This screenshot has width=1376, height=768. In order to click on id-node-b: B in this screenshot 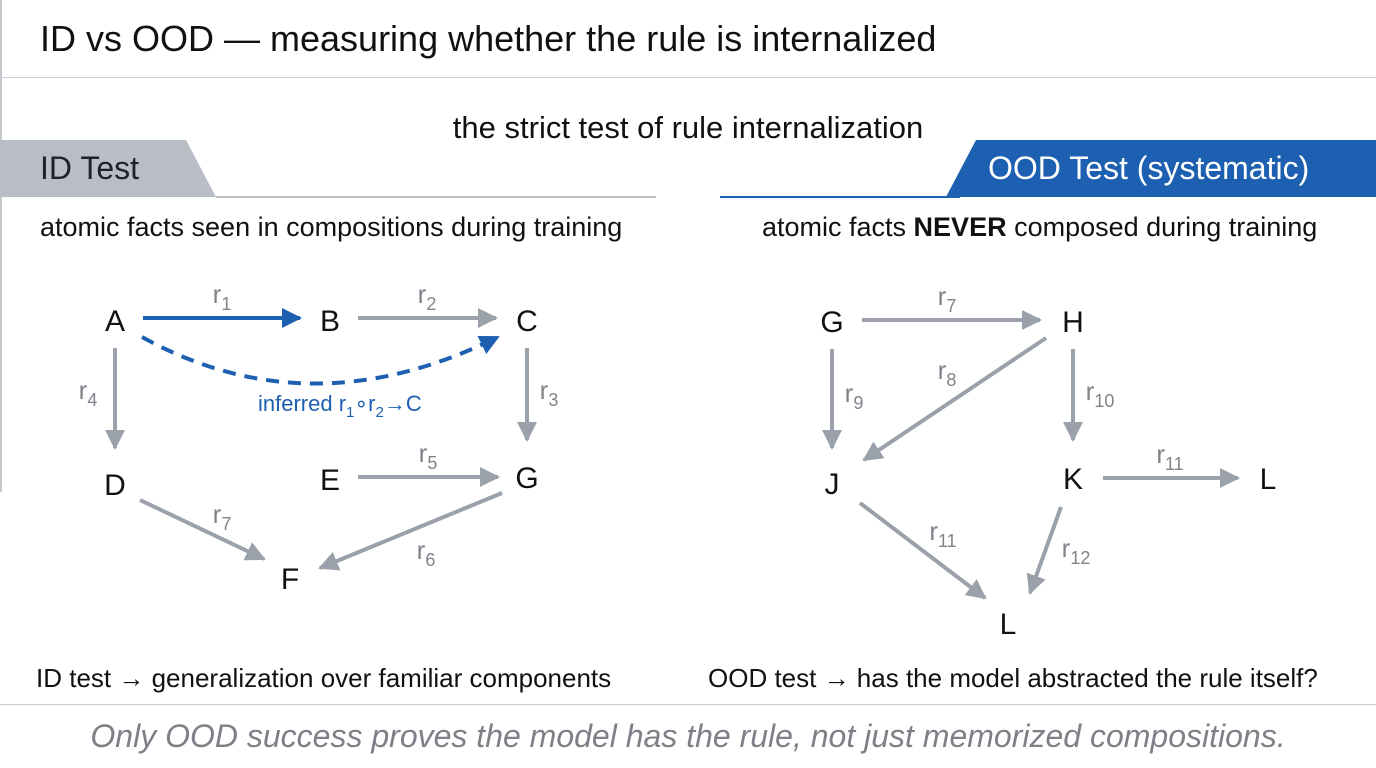, I will do `click(330, 321)`.